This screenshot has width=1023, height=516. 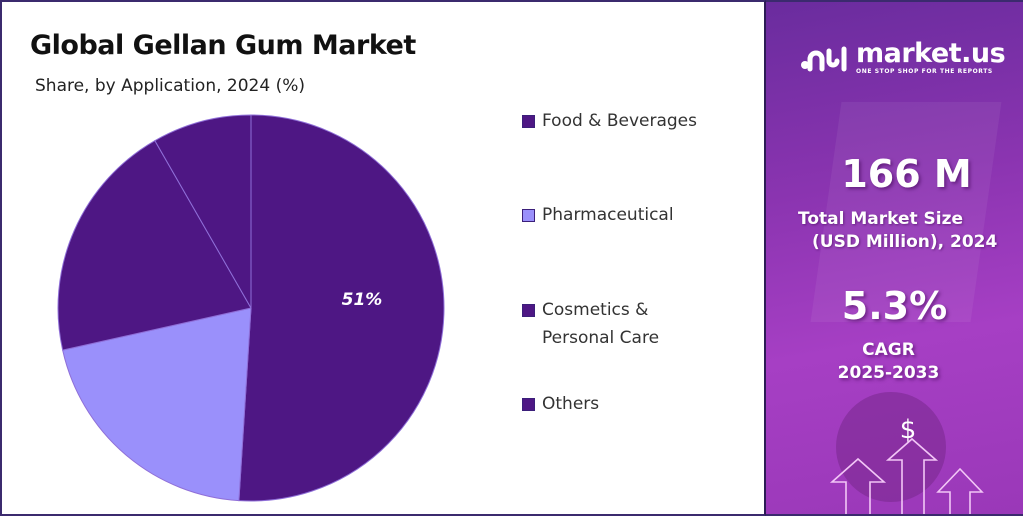 I want to click on brand-logo: market.us ONE STOP SHOP FOR THE REPORTS, so click(x=903, y=56).